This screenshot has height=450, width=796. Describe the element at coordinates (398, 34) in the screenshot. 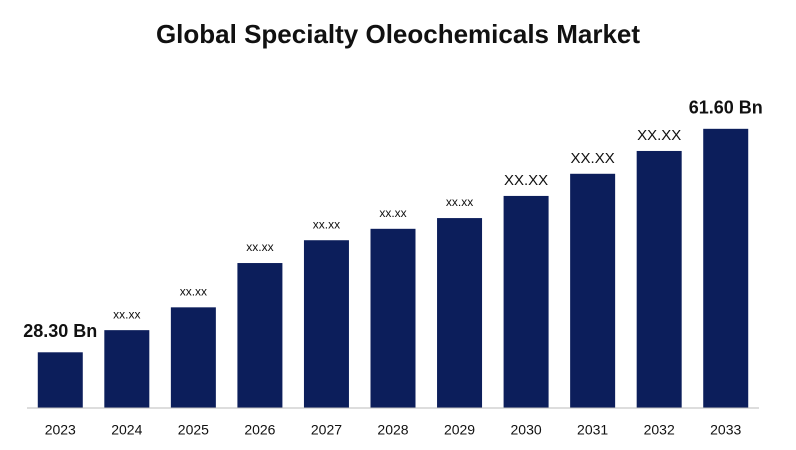

I see `chart-title: Global Specialty Oleochemicals Market` at that location.